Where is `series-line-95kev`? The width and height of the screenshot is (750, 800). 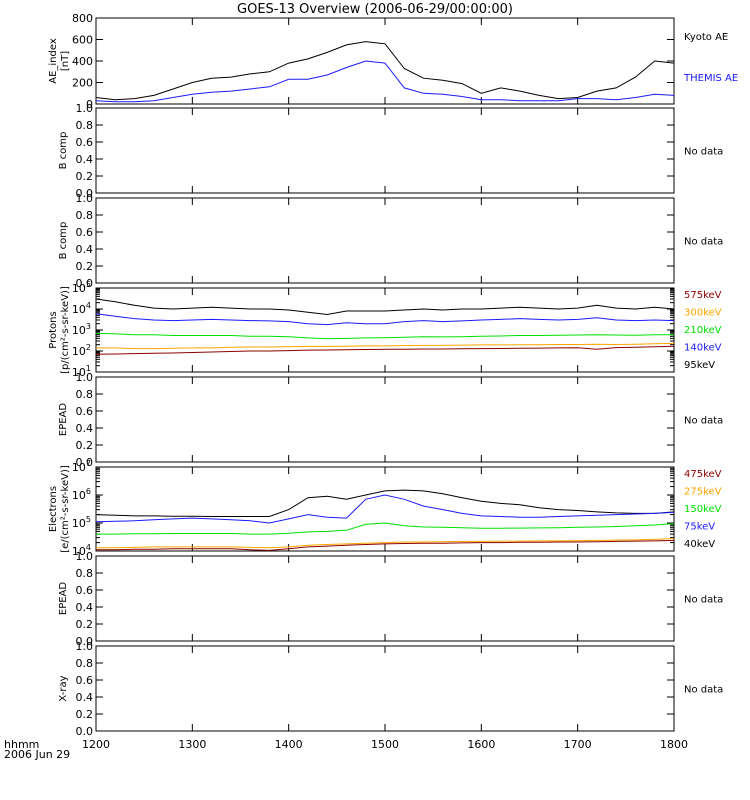
series-line-95kev is located at coordinates (385, 307).